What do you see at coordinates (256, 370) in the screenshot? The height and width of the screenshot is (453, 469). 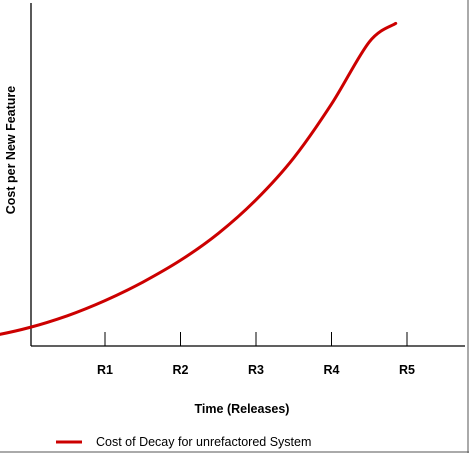 I see `x-tick-label-r3: R3` at bounding box center [256, 370].